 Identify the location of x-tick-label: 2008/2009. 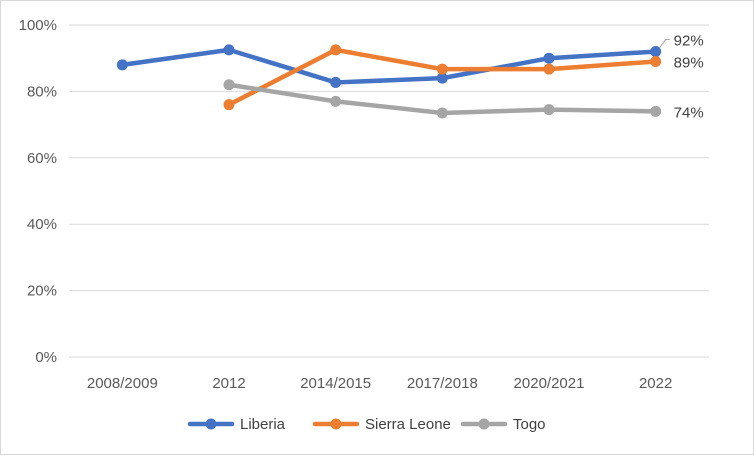
(122, 383).